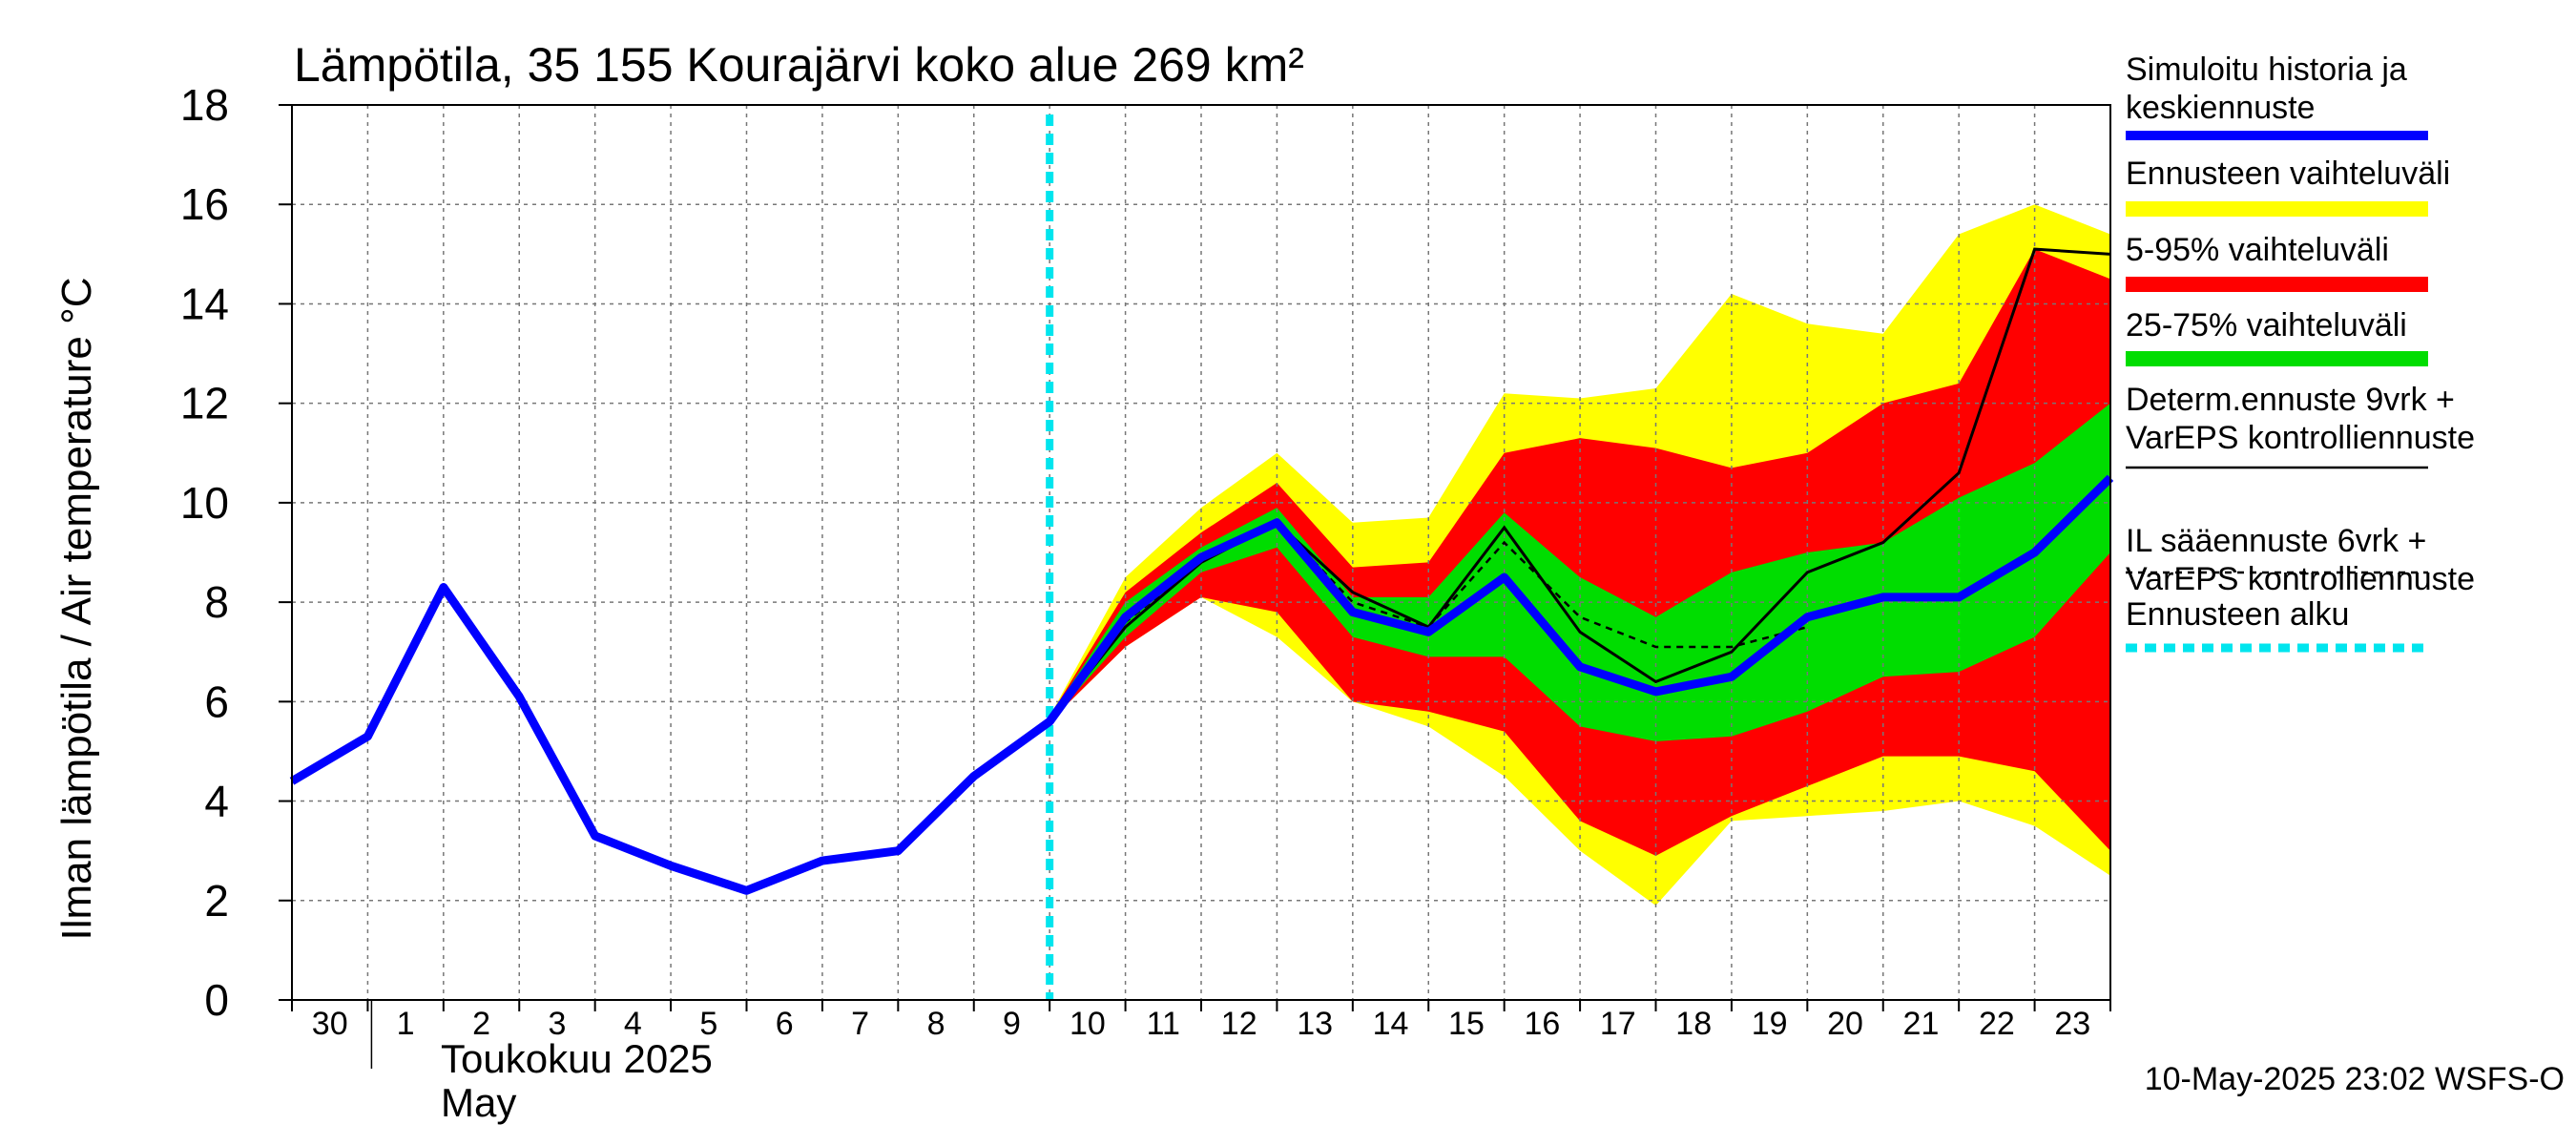 The height and width of the screenshot is (1145, 2576). What do you see at coordinates (2266, 325) in the screenshot?
I see `legend-label: 25-75% vaihteluväli` at bounding box center [2266, 325].